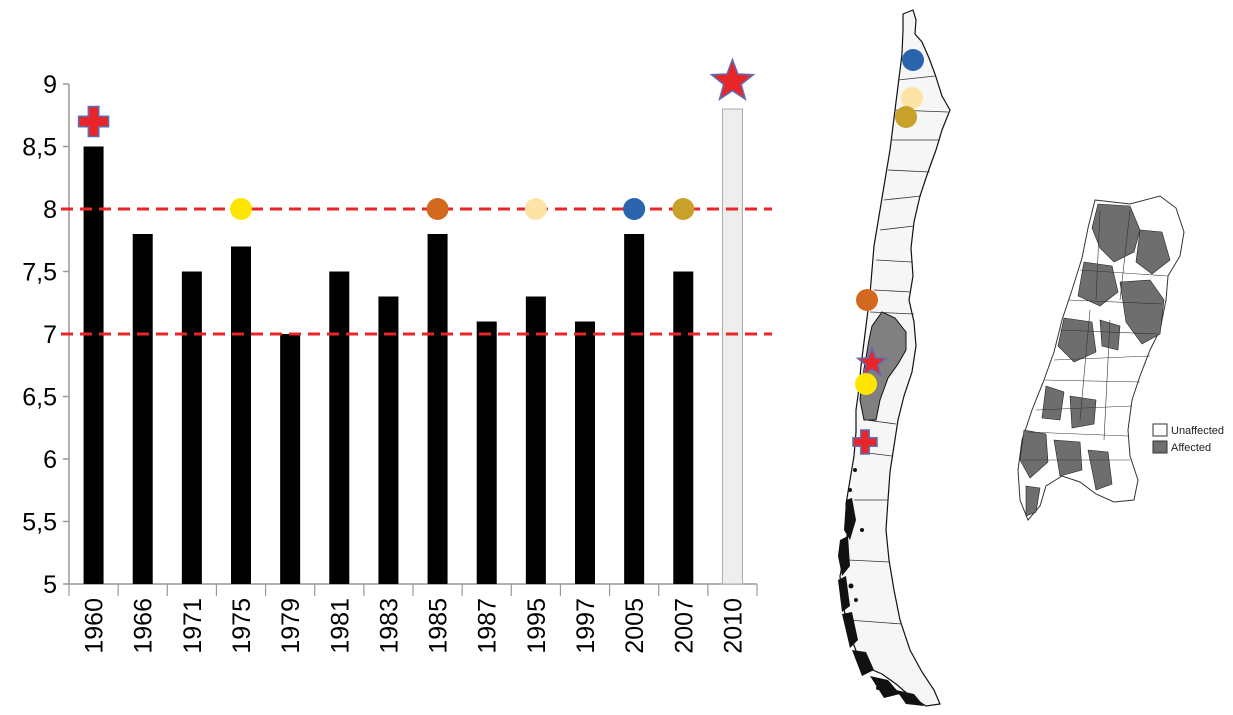 The height and width of the screenshot is (715, 1233). What do you see at coordinates (635, 626) in the screenshot?
I see `x-tick-label: 2005` at bounding box center [635, 626].